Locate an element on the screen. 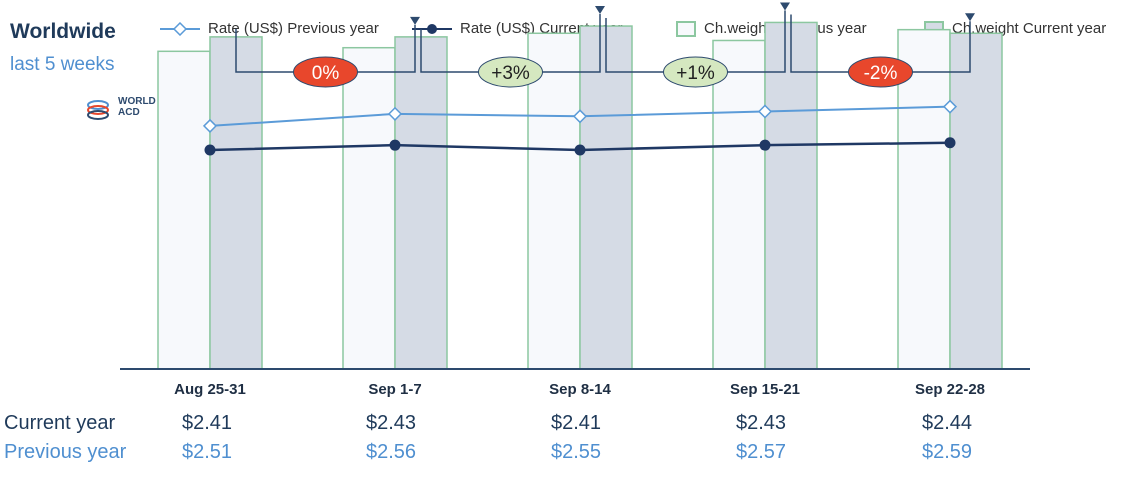 This screenshot has height=480, width=1142. legend-item-rate-previous: Rate (US$) Previous year is located at coordinates (269, 28).